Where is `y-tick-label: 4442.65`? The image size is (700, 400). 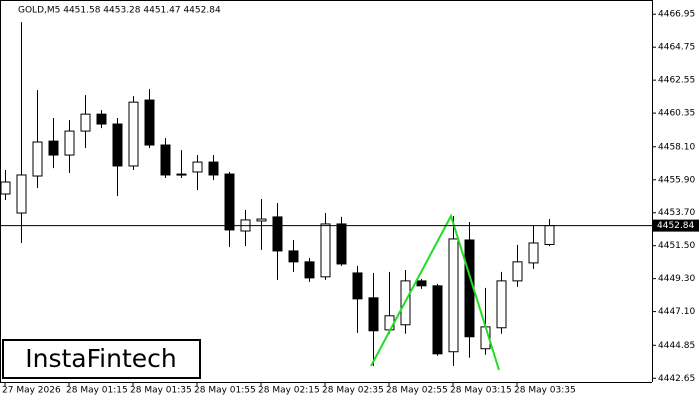 y-tick-label: 4442.65 is located at coordinates (676, 379).